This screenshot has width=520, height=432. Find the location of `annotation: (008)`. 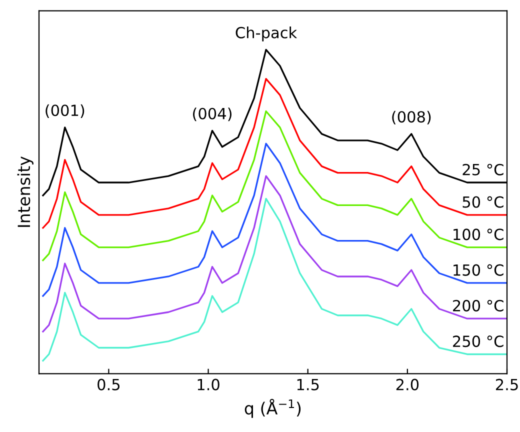

annotation: (008) is located at coordinates (411, 117).